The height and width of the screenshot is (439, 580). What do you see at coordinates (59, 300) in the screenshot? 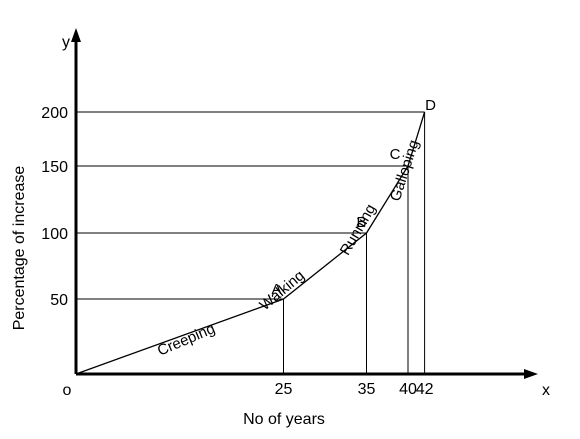
I see `y-tick-label: 50` at bounding box center [59, 300].